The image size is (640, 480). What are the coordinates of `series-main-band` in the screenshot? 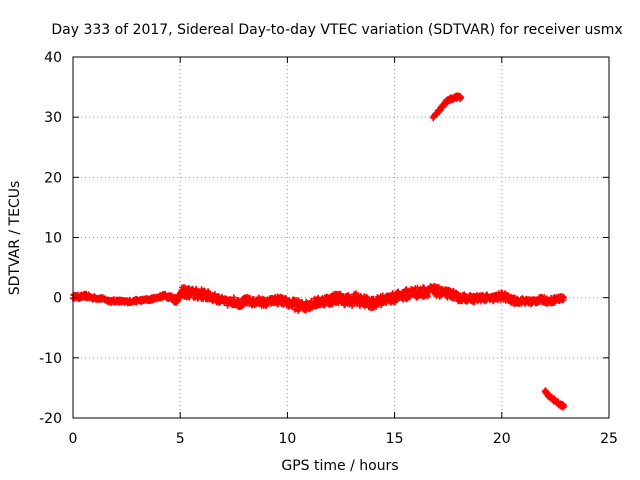 It's located at (318, 298).